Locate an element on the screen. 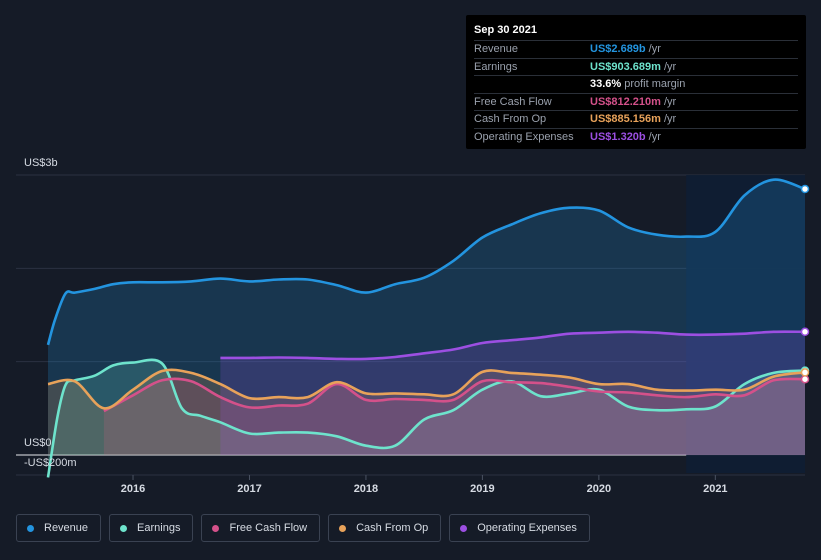  tooltip-row-label: Earnings is located at coordinates (496, 66).